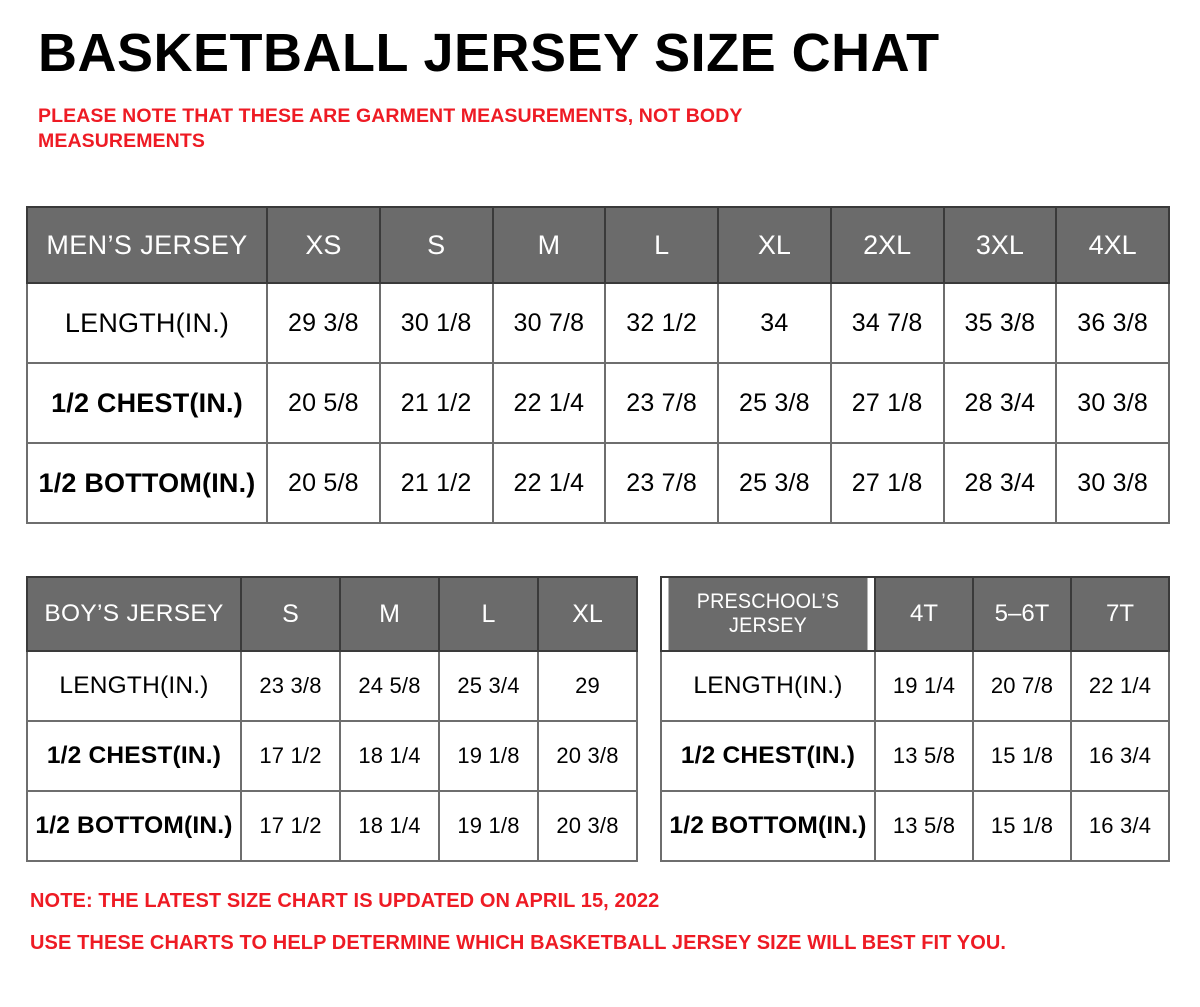 This screenshot has width=1200, height=1007. I want to click on cell-preschool-bottom-4t: 13 5/8, so click(924, 826).